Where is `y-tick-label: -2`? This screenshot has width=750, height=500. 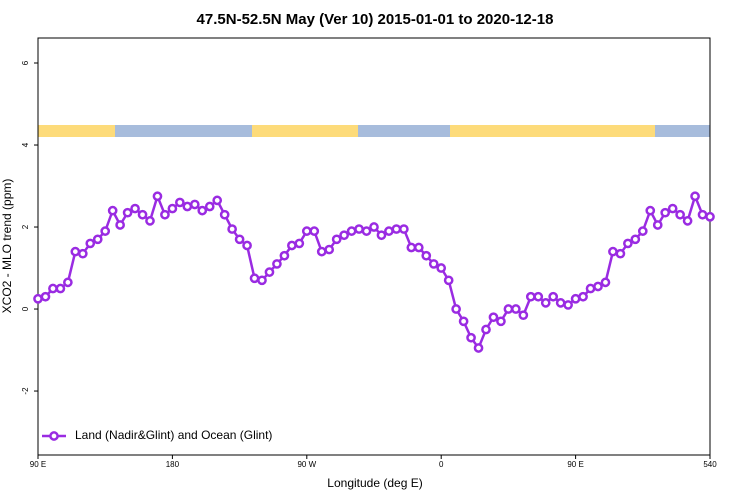 y-tick-label: -2 is located at coordinates (25, 391).